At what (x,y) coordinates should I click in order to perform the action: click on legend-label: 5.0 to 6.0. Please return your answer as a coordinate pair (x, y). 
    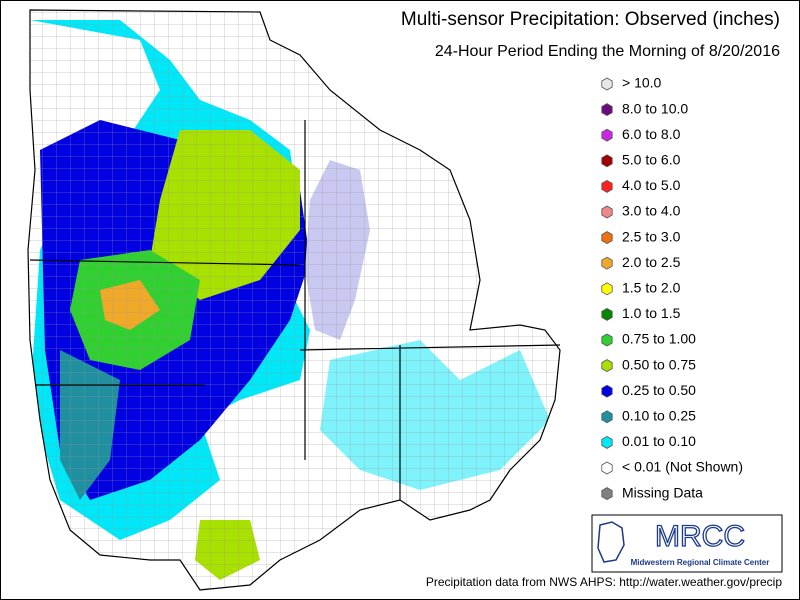
    Looking at the image, I should click on (651, 160).